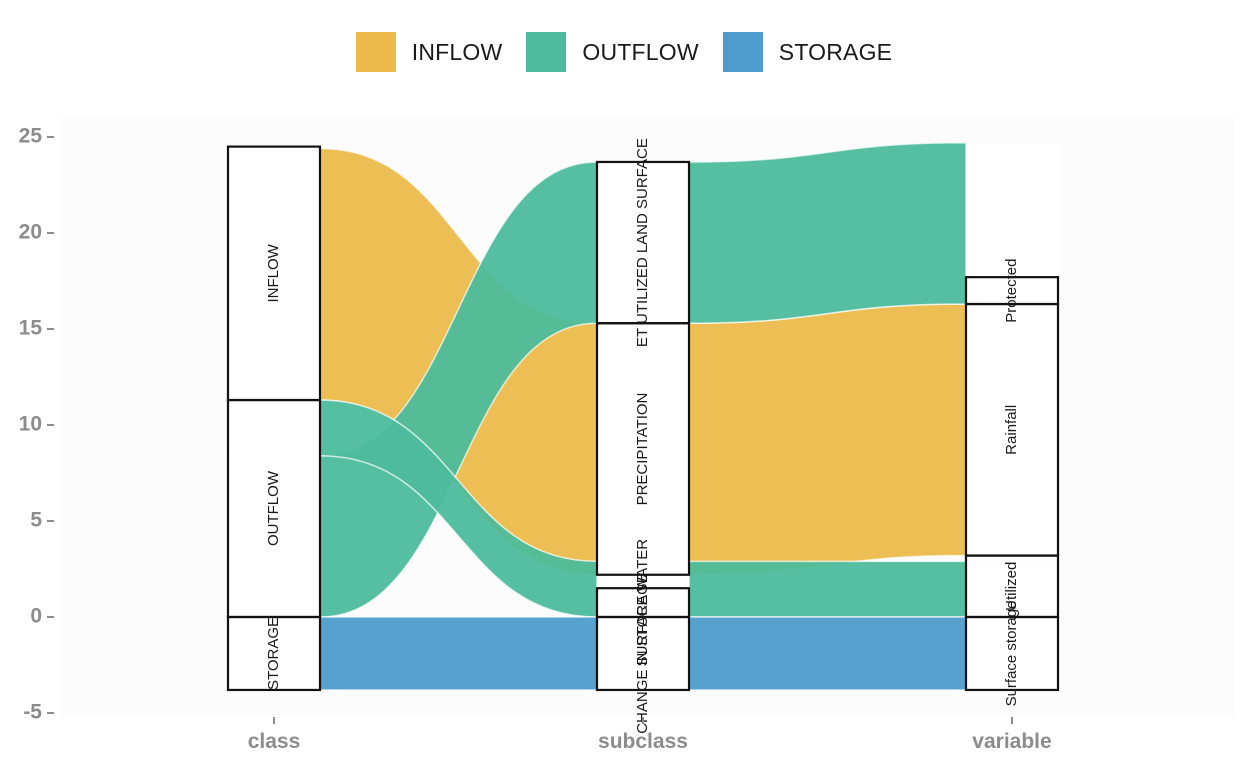  I want to click on stratum-fill-surface-storage, so click(1012, 653).